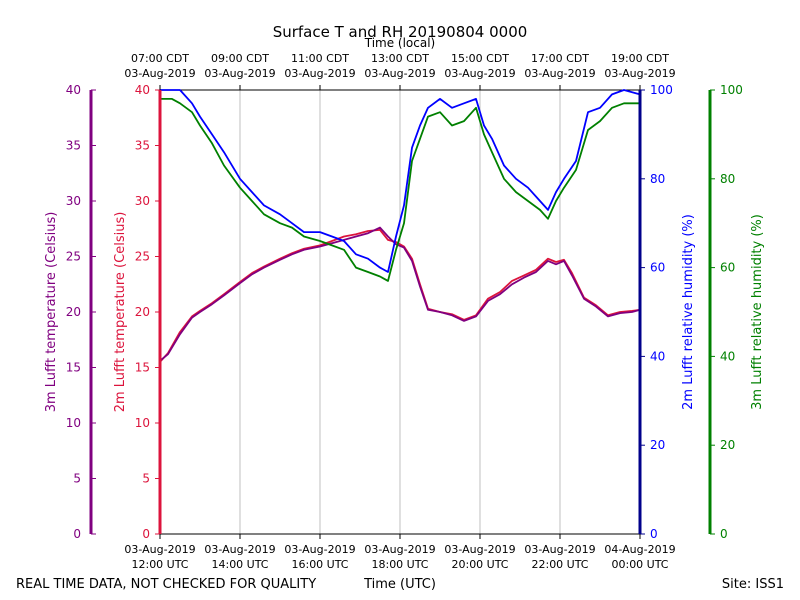  What do you see at coordinates (120, 312) in the screenshot?
I see `axis-label-2m-temperature: 2m Lufft temperature (Celsius)` at bounding box center [120, 312].